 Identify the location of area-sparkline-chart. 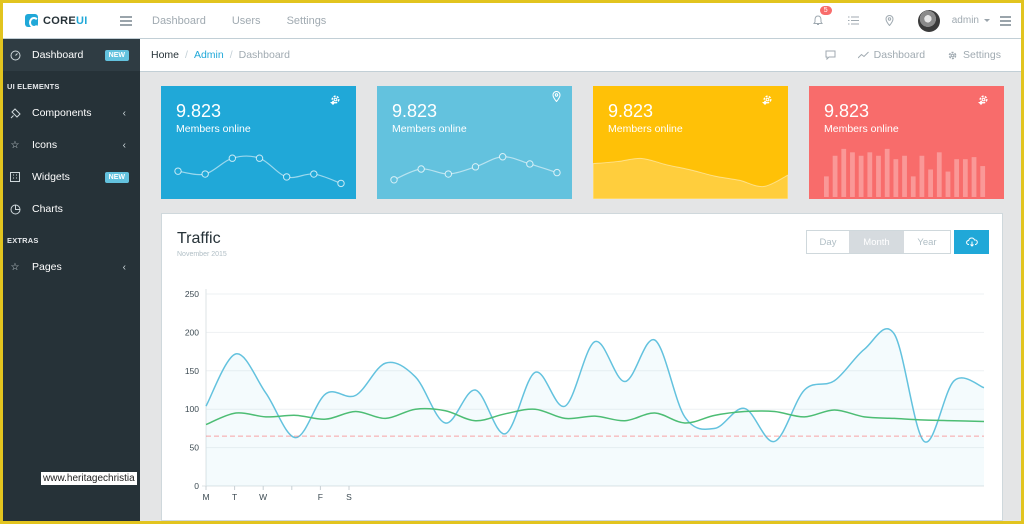
(690, 178).